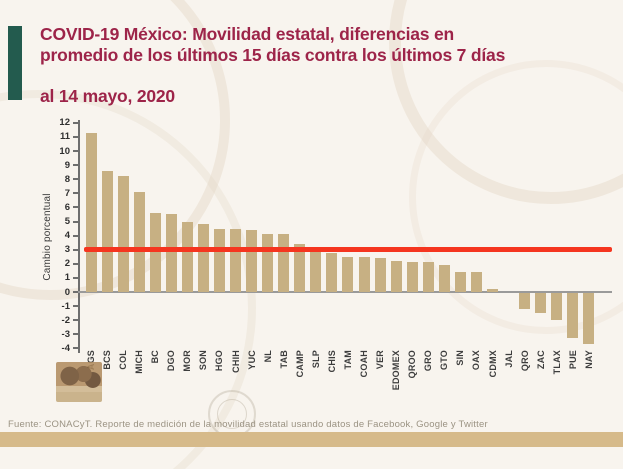 This screenshot has height=469, width=623. Describe the element at coordinates (65, 334) in the screenshot. I see `y-tick-label: -3` at that location.